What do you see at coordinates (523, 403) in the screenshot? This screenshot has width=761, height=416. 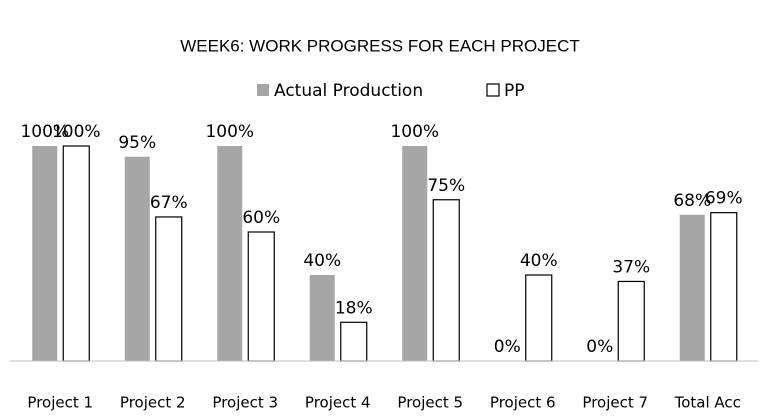 I see `x-tick-label: Project 6` at bounding box center [523, 403].